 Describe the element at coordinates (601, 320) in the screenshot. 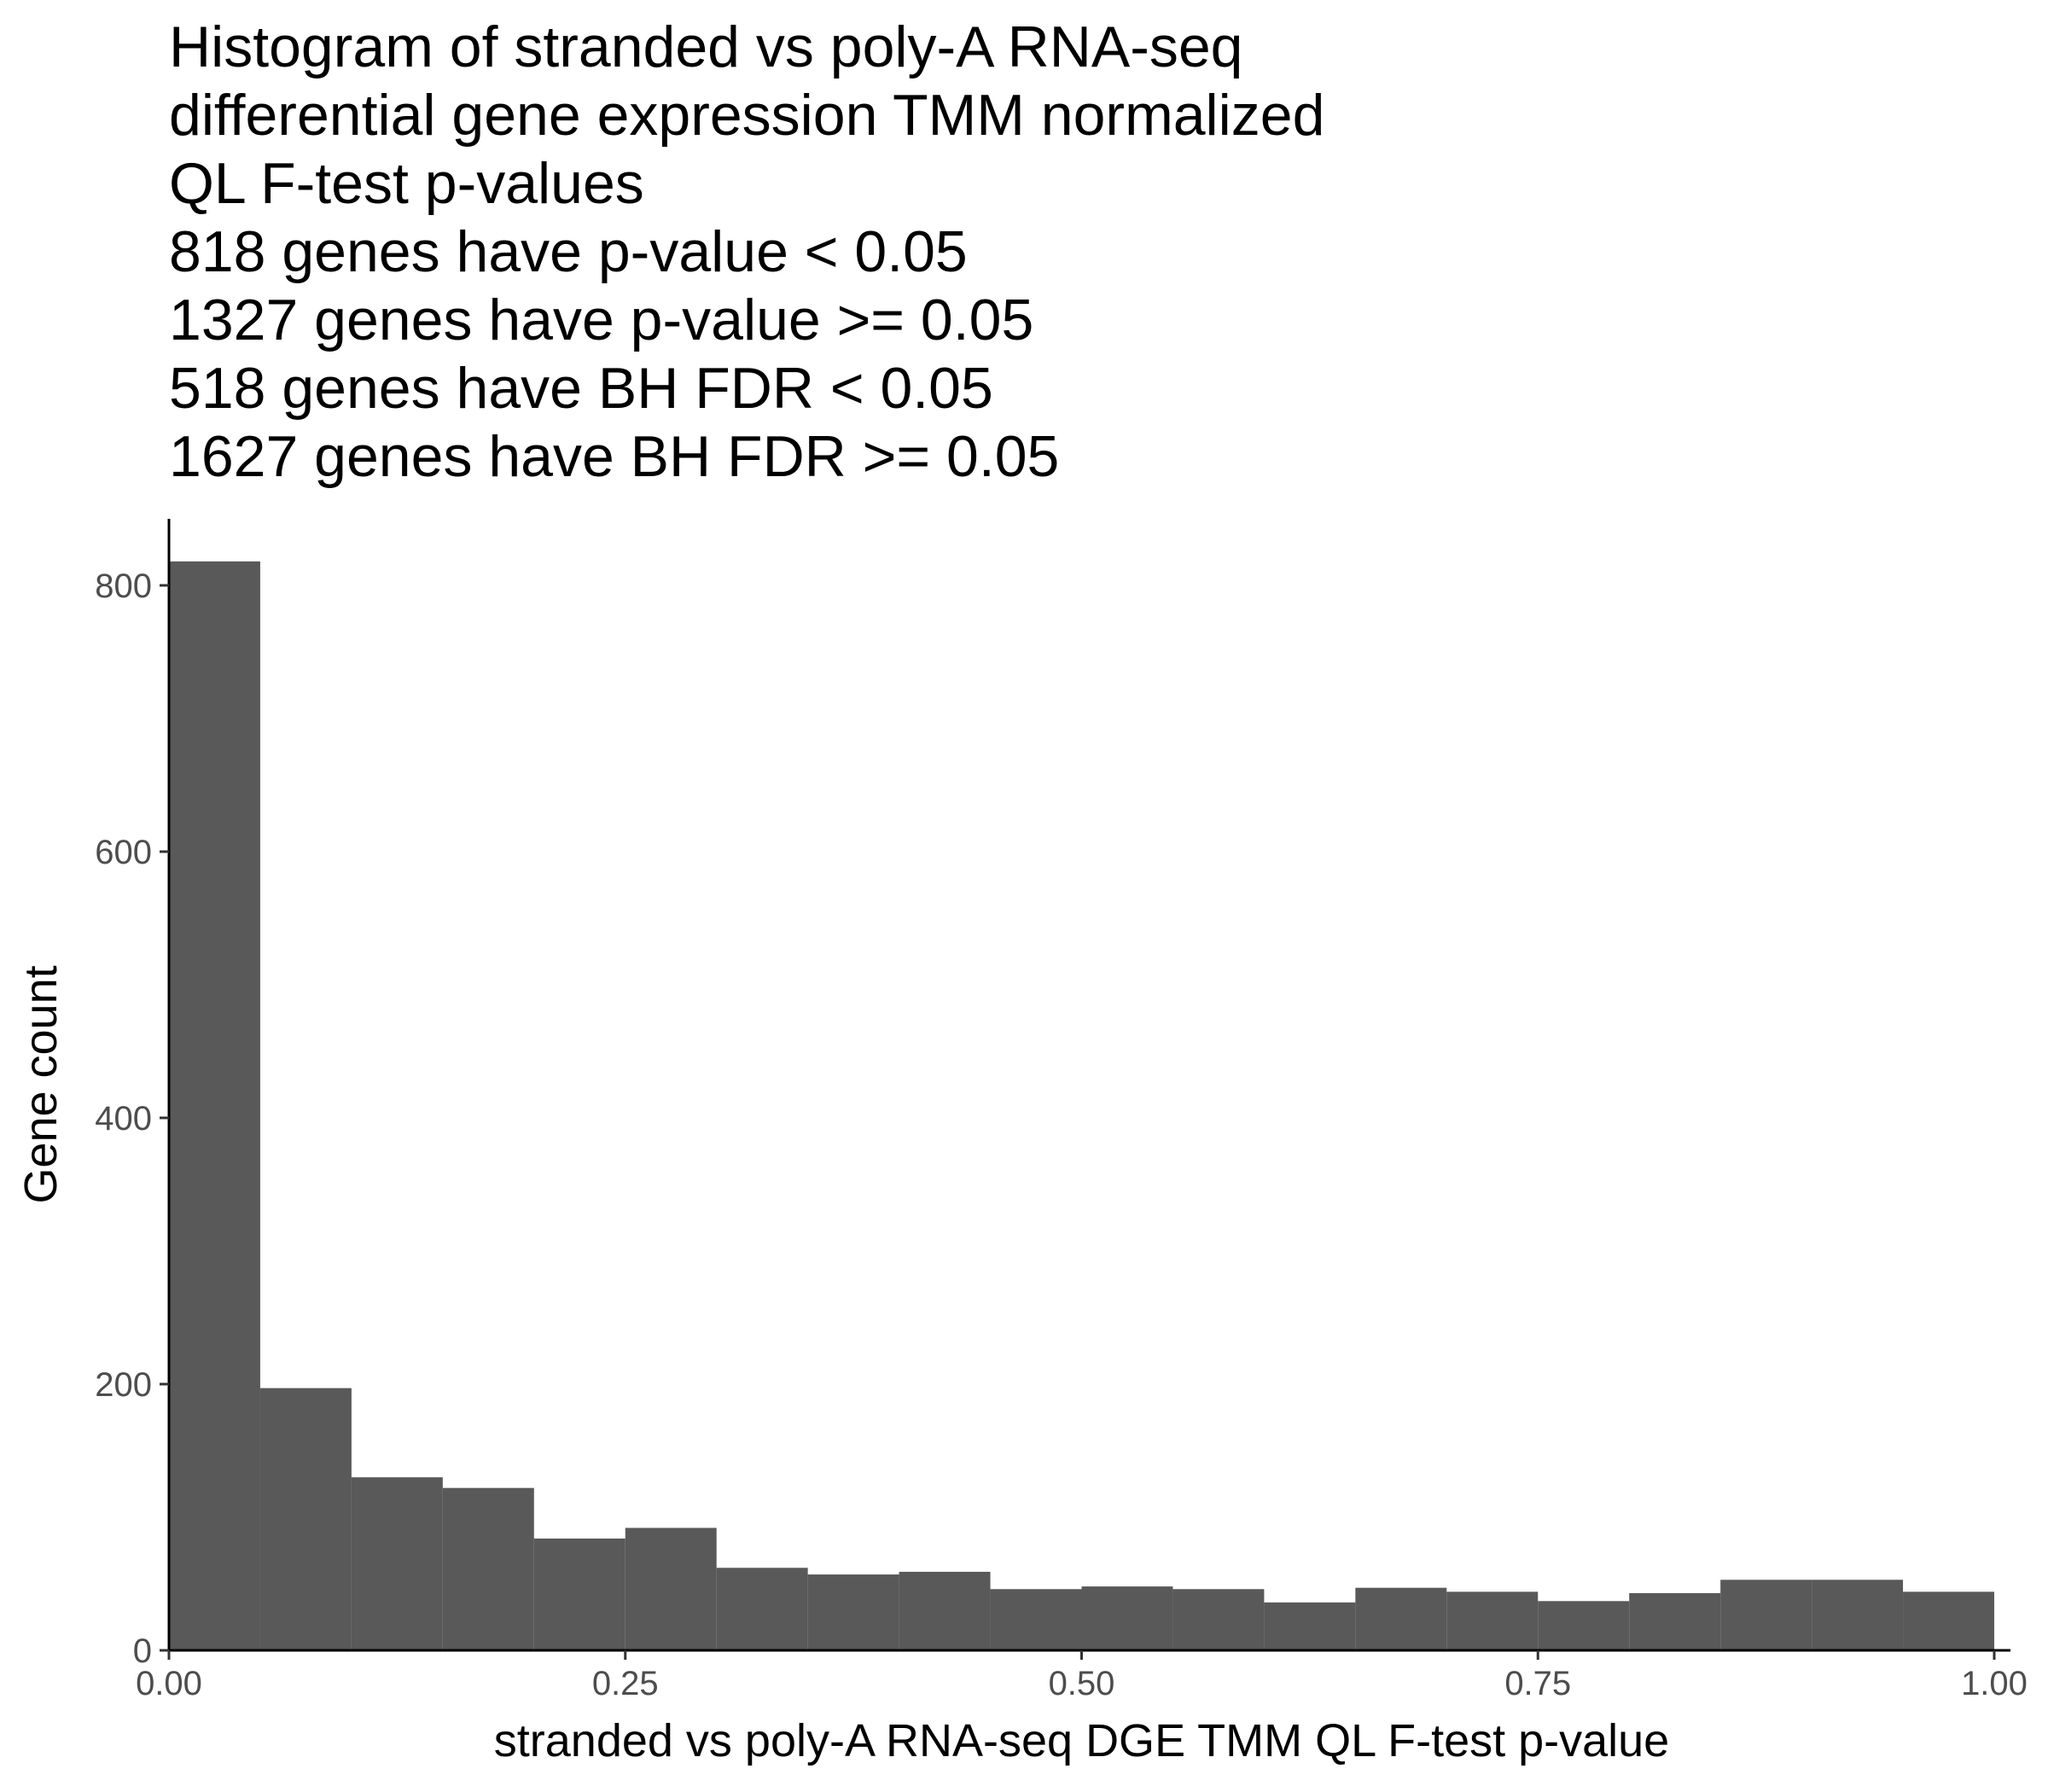

I see `title-line-5: 1327 genes have p-value >= 0.05` at that location.